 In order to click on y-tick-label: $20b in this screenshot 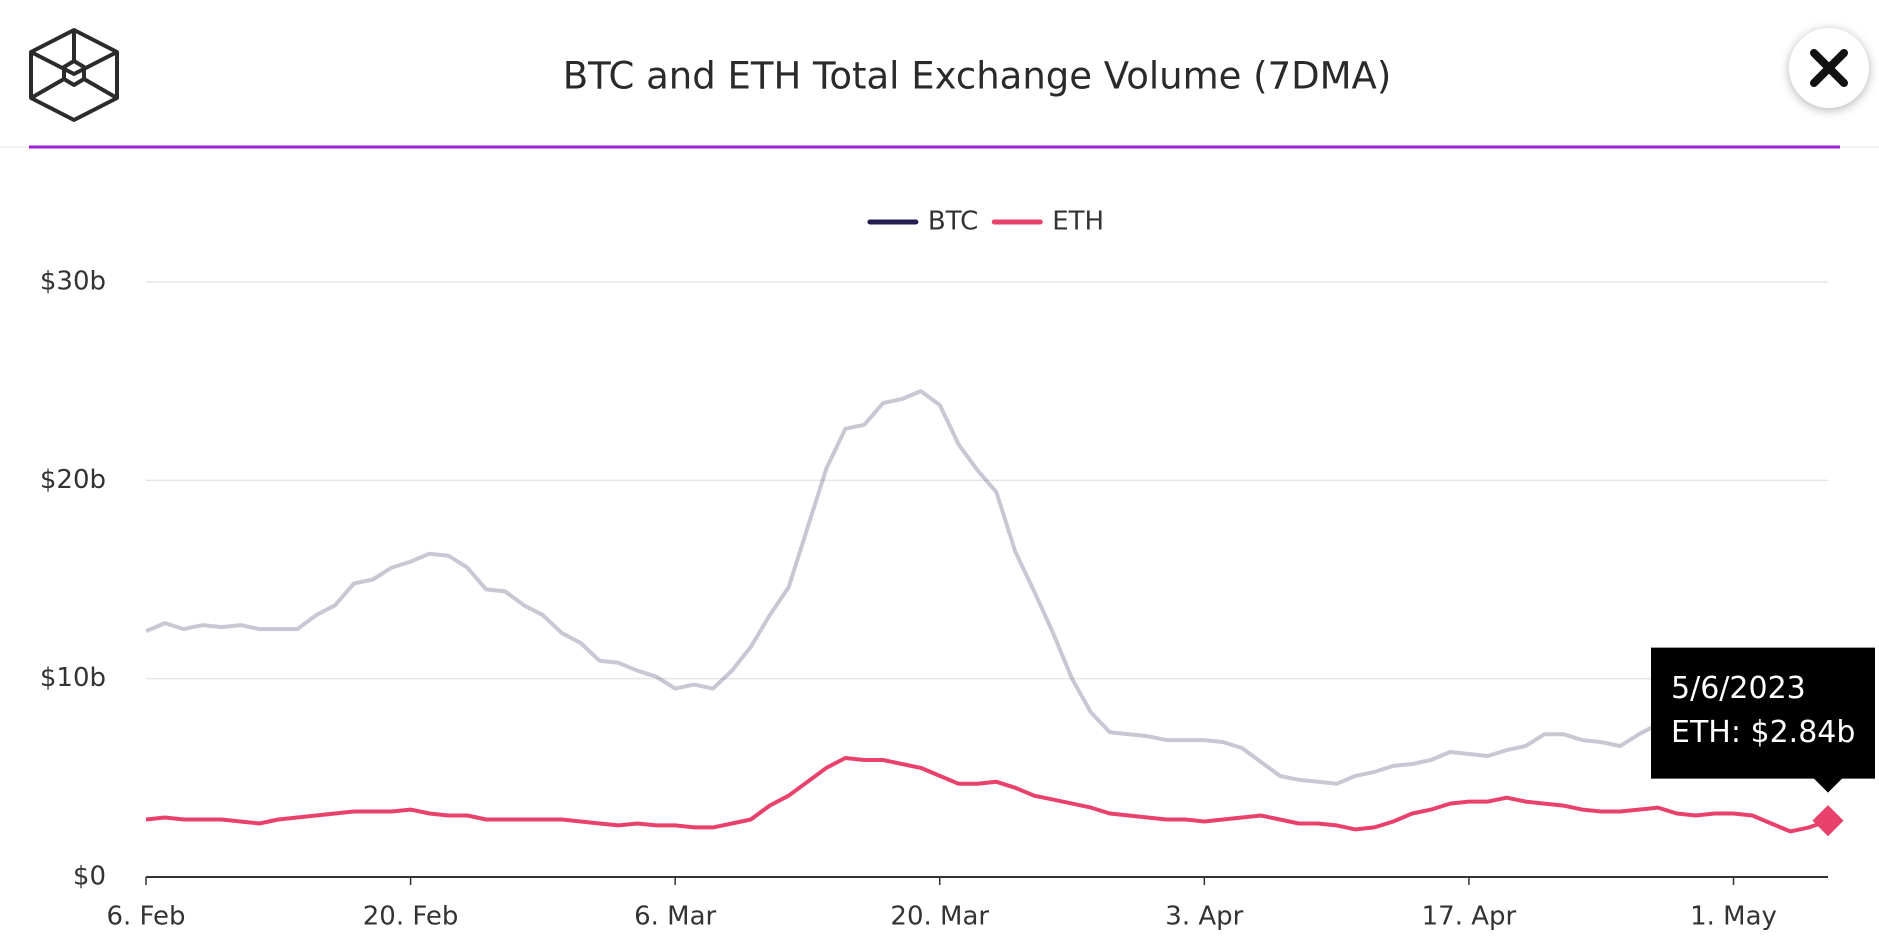, I will do `click(73, 480)`.